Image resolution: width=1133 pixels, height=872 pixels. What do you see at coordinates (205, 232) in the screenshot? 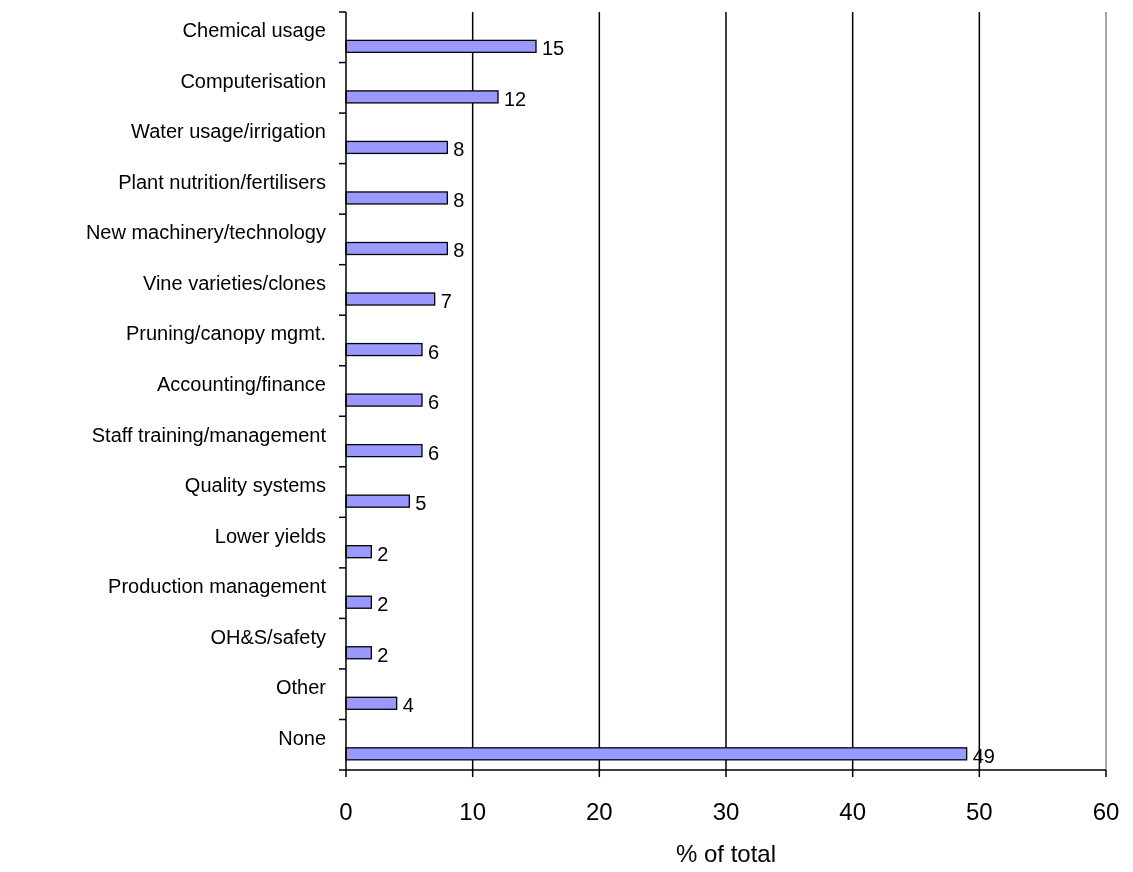
I see `y-tick-label: New machinery/technology` at bounding box center [205, 232].